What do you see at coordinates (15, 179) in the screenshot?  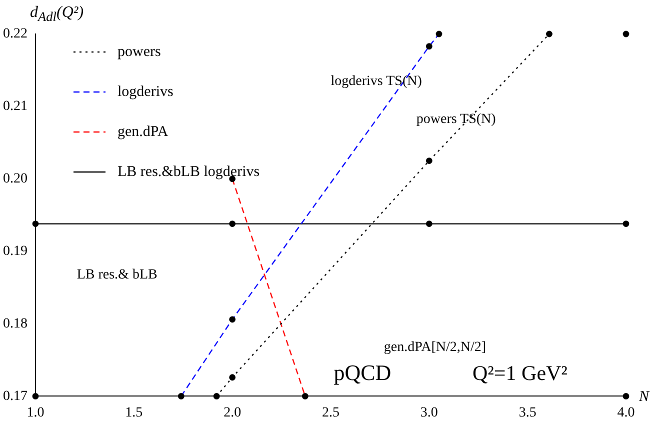 I see `y-tick-label: 0.20` at bounding box center [15, 179].